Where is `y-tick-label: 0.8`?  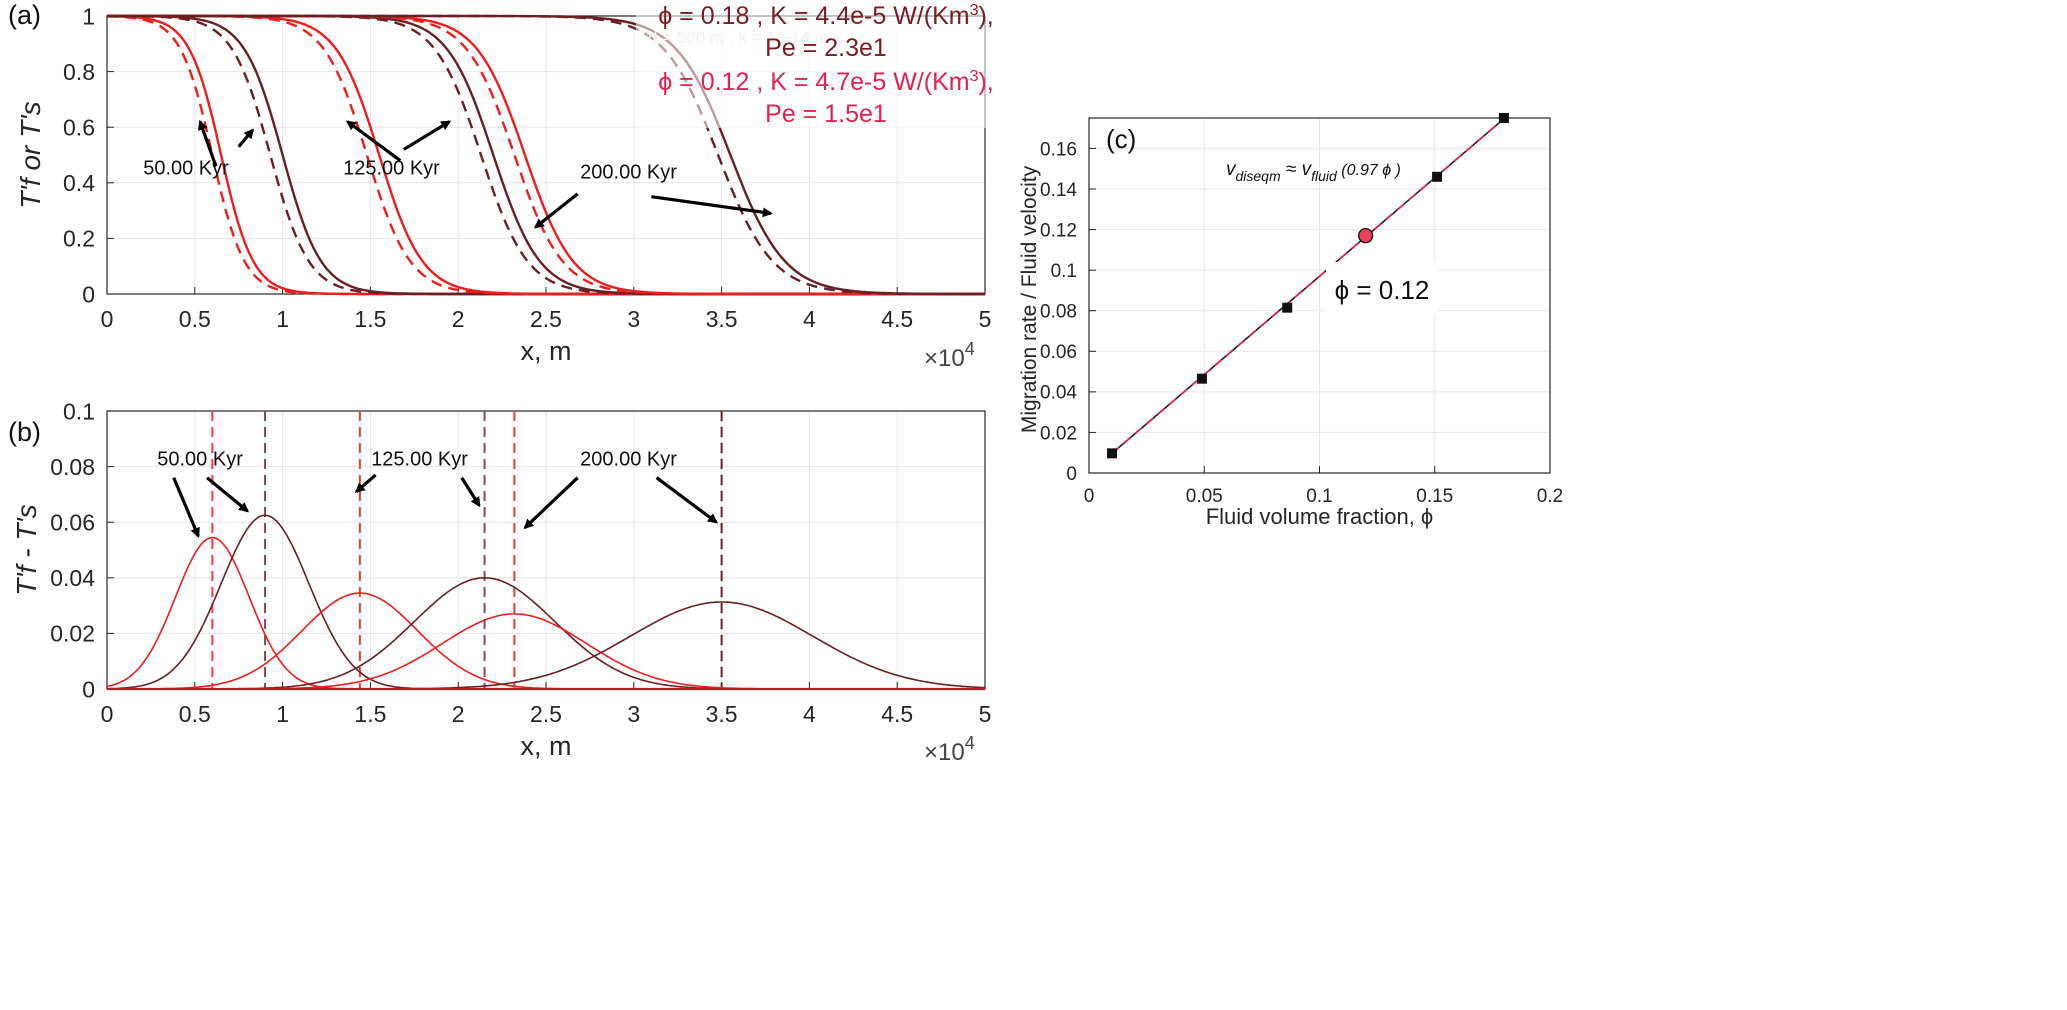
y-tick-label: 0.8 is located at coordinates (79, 72).